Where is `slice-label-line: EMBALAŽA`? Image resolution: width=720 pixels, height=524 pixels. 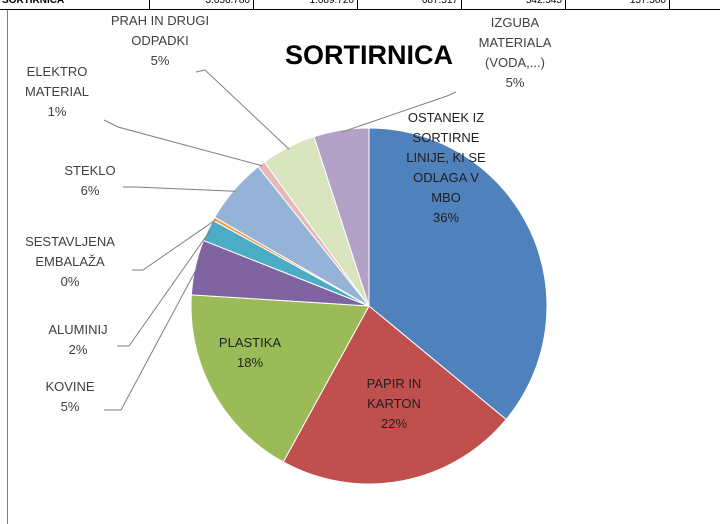 slice-label-line: EMBALAŽA is located at coordinates (70, 261).